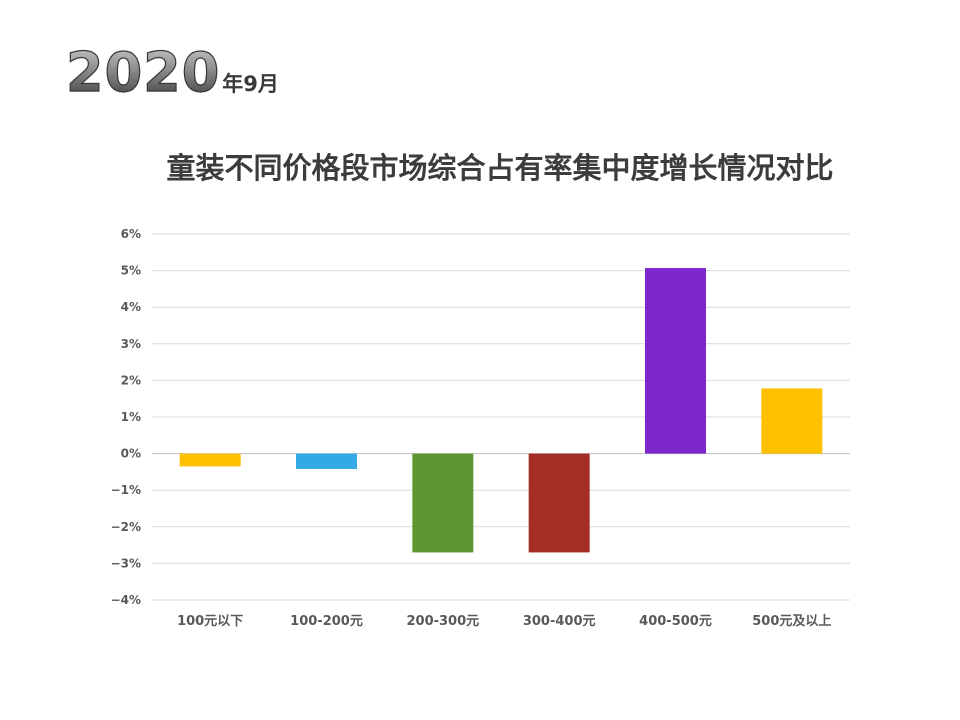 The image size is (960, 720). Describe the element at coordinates (131, 380) in the screenshot. I see `y-tick-label: 2%` at that location.